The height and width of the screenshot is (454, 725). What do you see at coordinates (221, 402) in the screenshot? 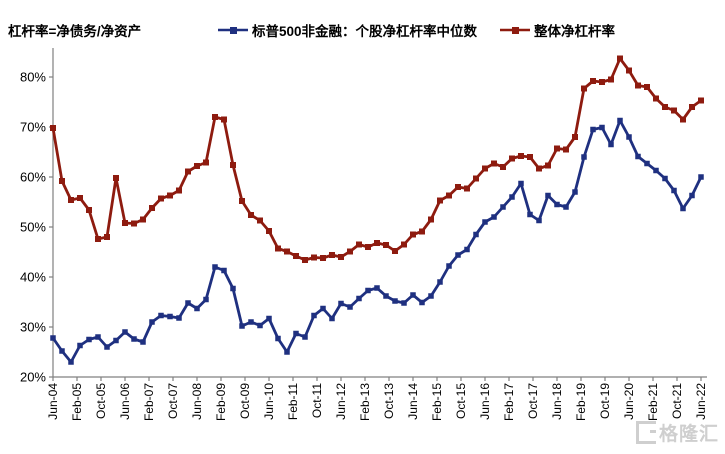
I see `svg-text: Feb-09` at bounding box center [221, 402].